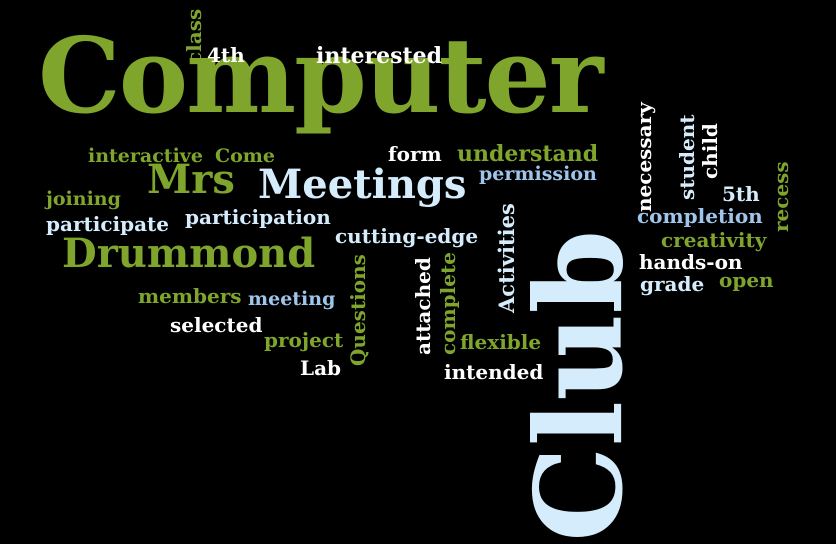 This screenshot has width=836, height=544. Describe the element at coordinates (83, 199) in the screenshot. I see `word-joining: joining` at that location.